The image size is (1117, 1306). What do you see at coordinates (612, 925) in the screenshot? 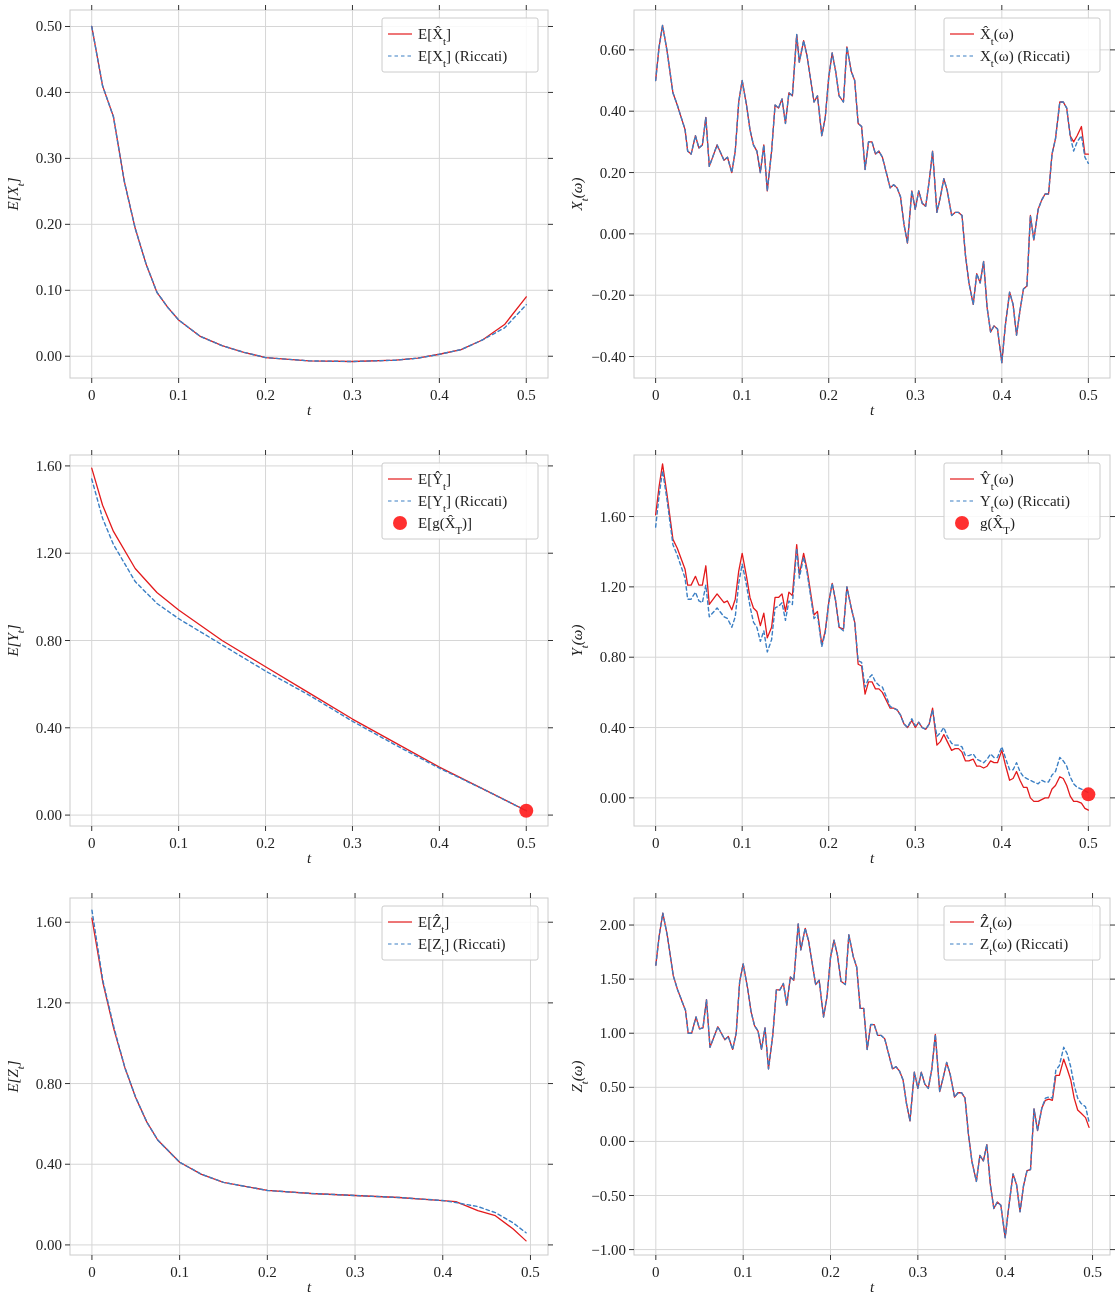
I see `y-tick-label: 2.00` at bounding box center [612, 925].